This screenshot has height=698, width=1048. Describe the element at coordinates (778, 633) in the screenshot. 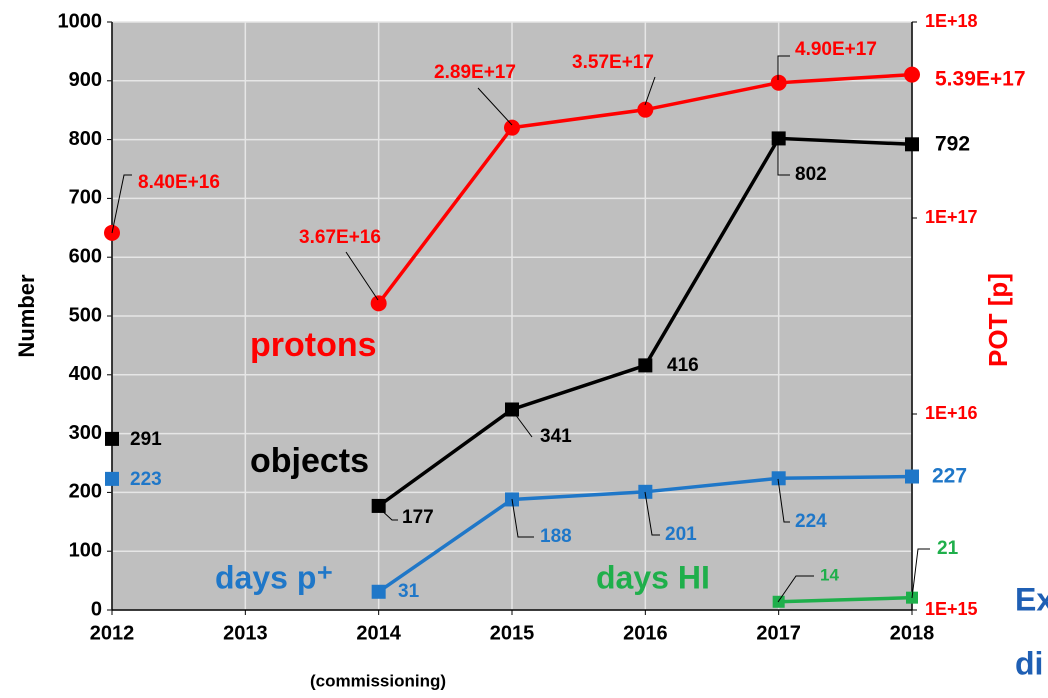

I see `x-tick-label: 2017` at that location.